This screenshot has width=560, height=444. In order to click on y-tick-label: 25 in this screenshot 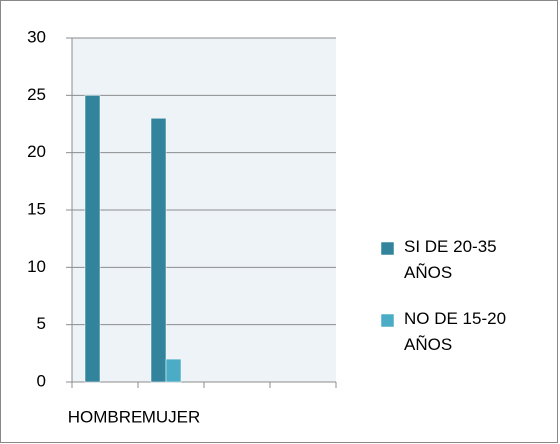, I will do `click(36, 94)`.